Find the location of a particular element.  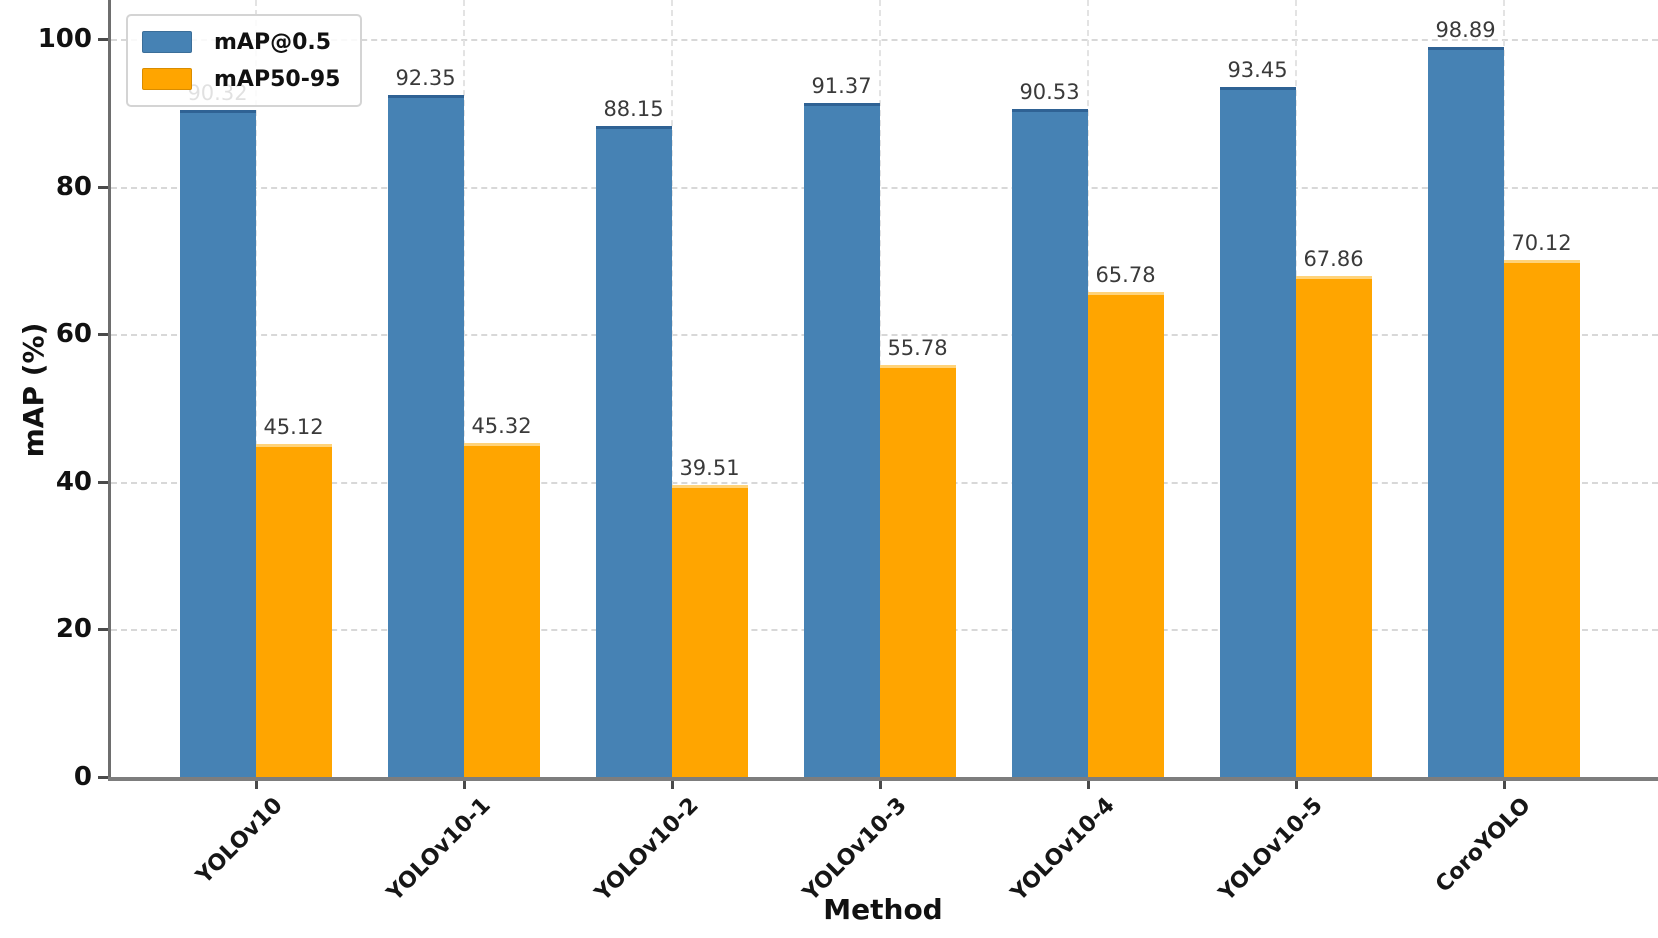

bar-mAP@0.5-YOLOv10-5 is located at coordinates (1257, 432).